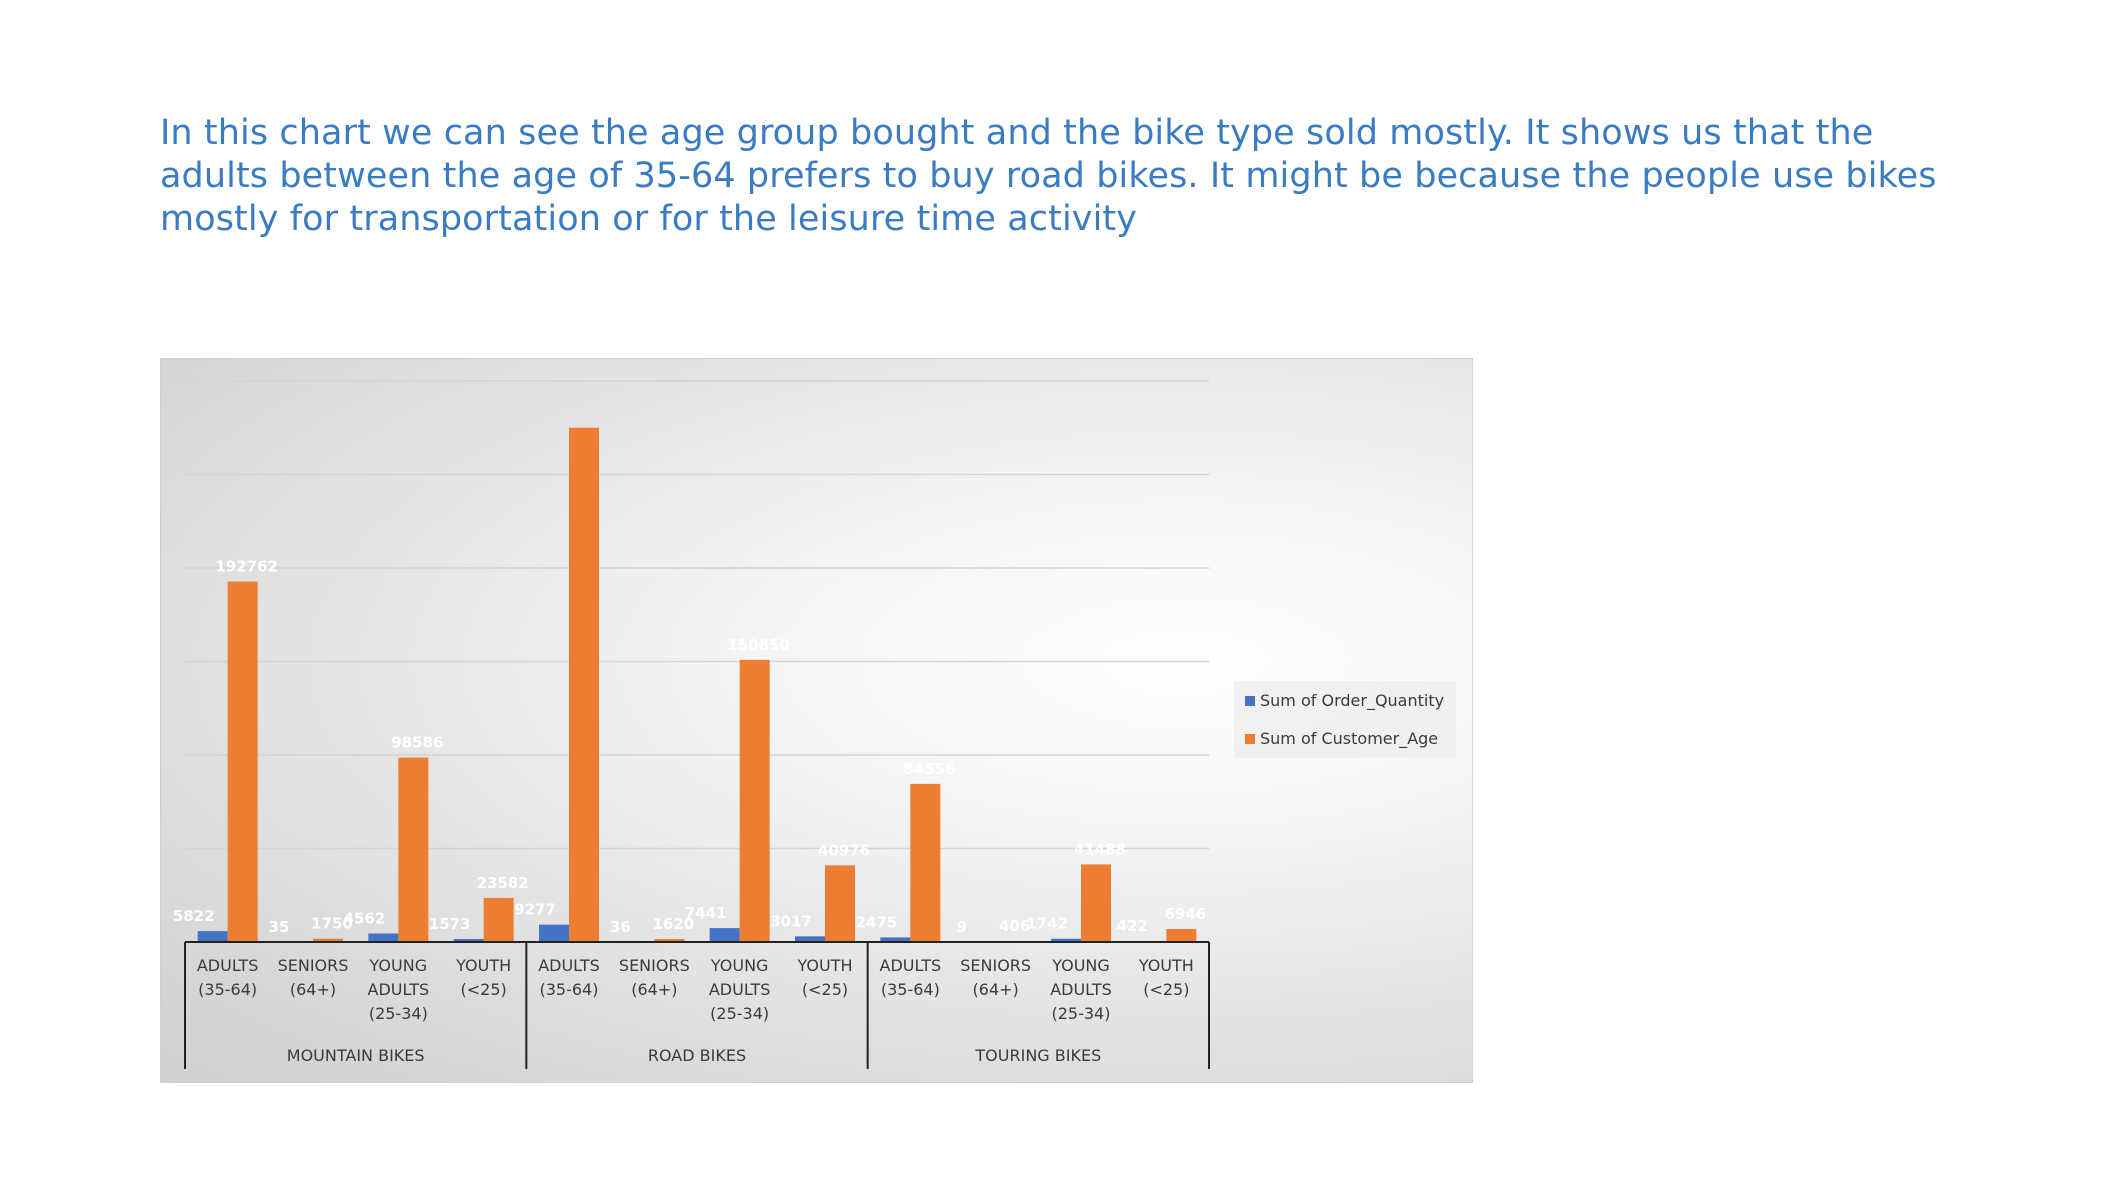 Image resolution: width=2110 pixels, height=1184 pixels. Describe the element at coordinates (706, 913) in the screenshot. I see `data-label: 7441` at that location.